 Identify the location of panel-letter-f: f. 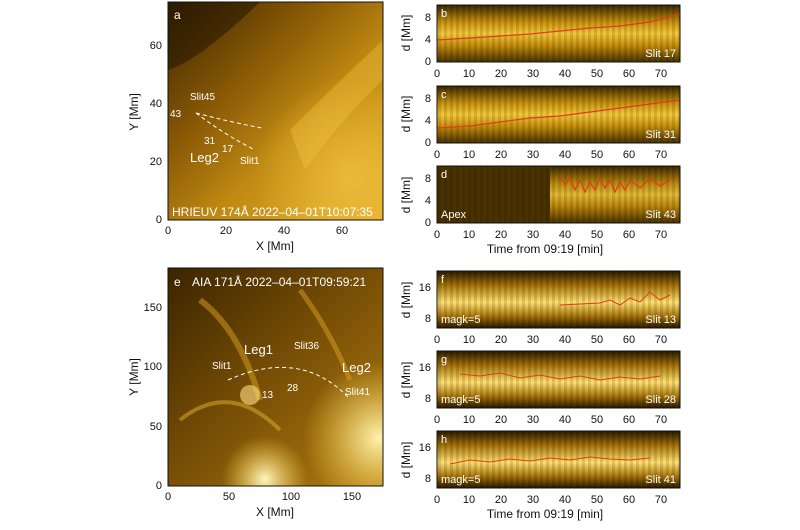
(443, 280).